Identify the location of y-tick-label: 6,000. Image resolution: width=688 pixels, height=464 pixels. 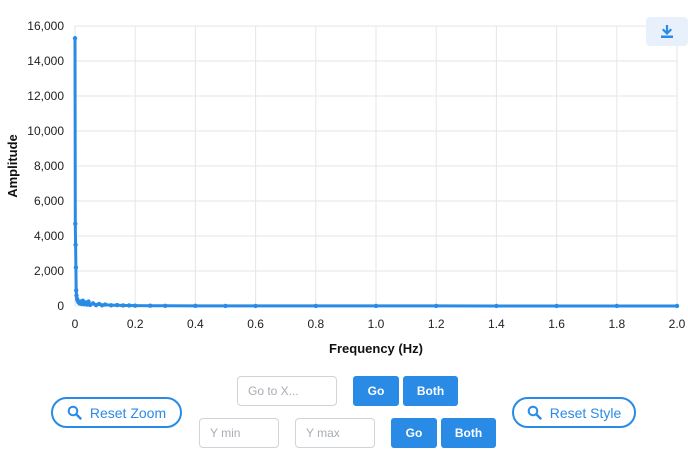
(49, 201).